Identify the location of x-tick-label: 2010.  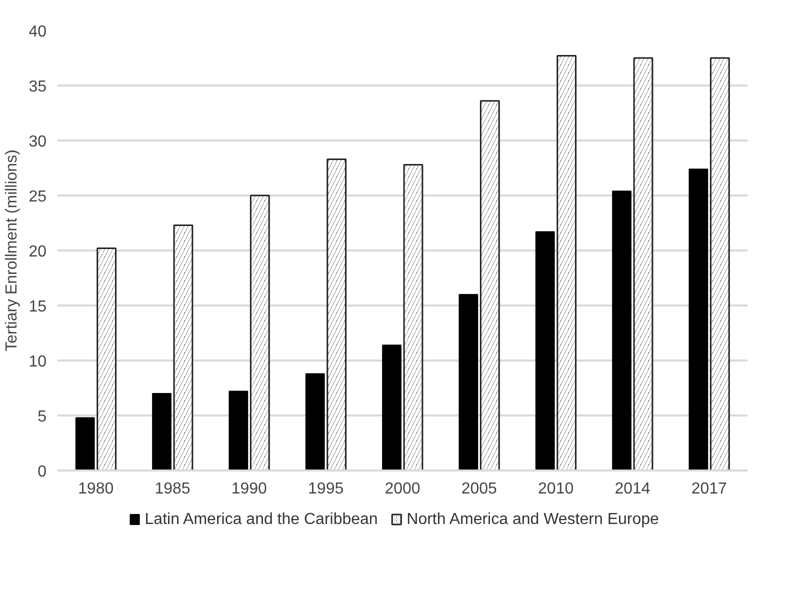
(556, 489).